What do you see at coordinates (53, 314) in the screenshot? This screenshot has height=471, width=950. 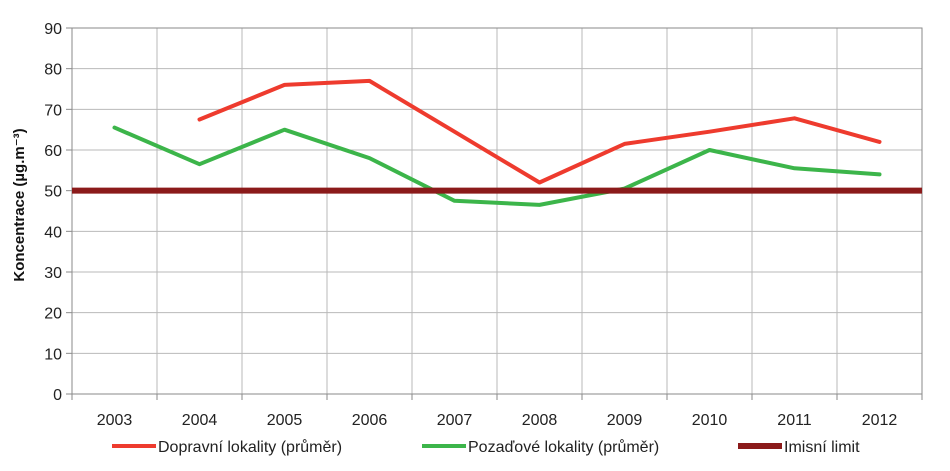 I see `y-tick-label: 20` at bounding box center [53, 314].